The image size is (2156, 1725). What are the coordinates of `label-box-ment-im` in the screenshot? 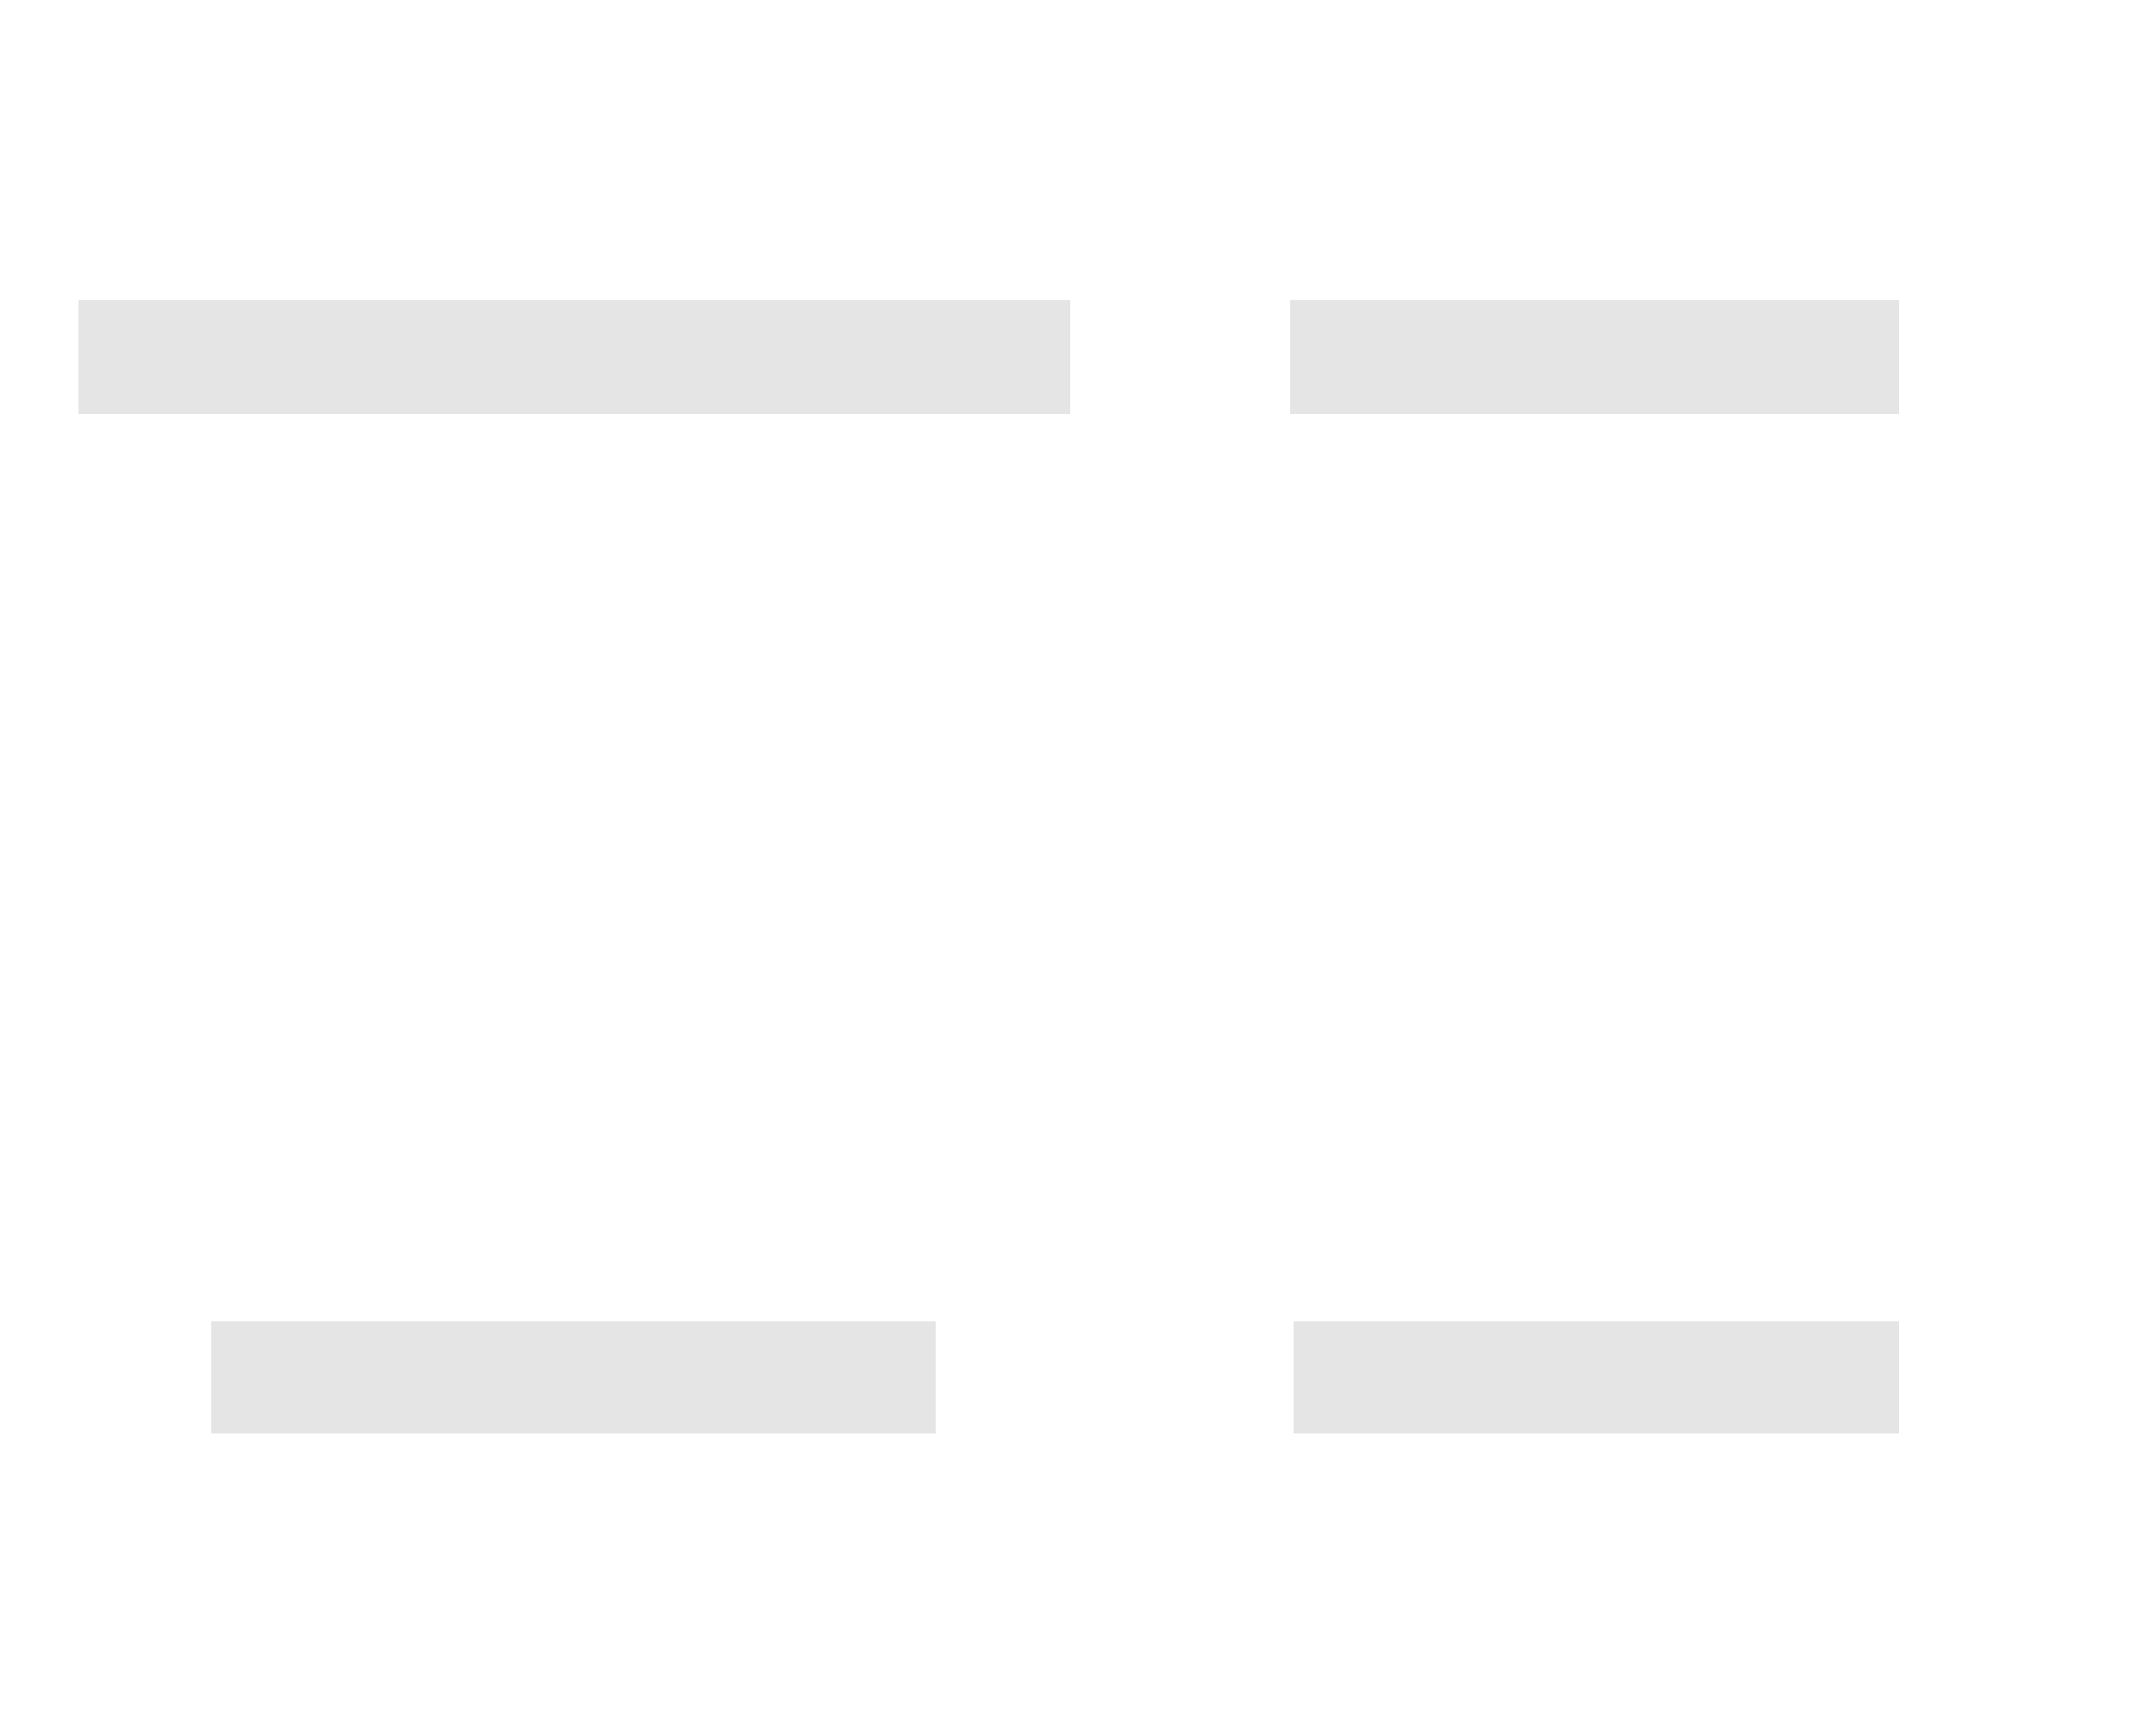 It's located at (1596, 1377).